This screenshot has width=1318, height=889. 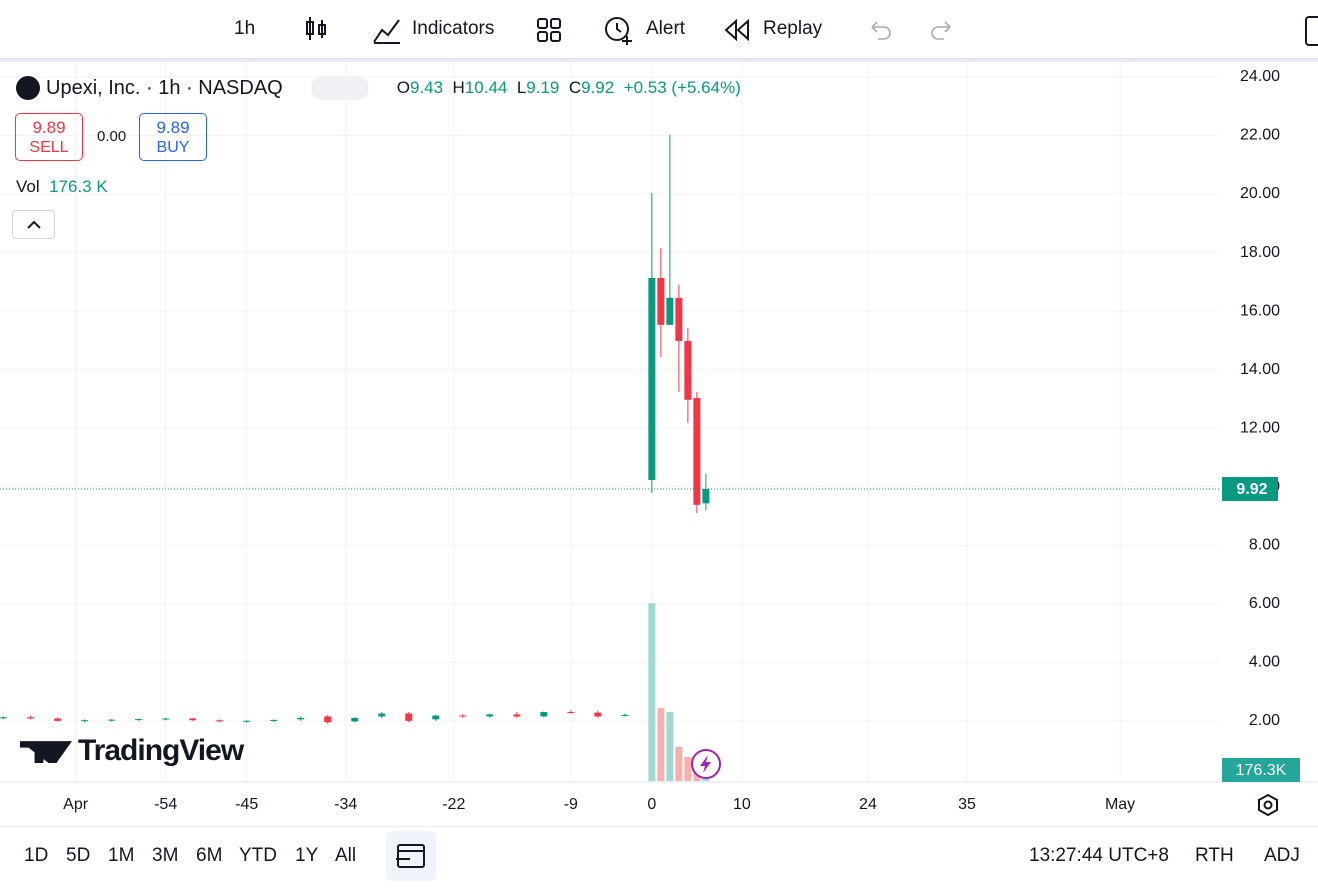 I want to click on interval: 1h, so click(x=245, y=28).